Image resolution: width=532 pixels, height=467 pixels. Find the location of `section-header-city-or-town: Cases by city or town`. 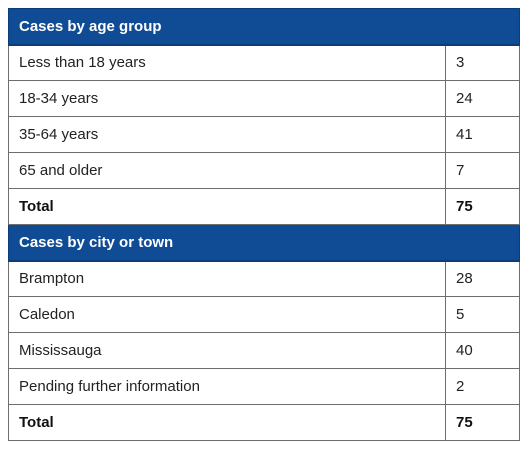

section-header-city-or-town: Cases by city or town is located at coordinates (264, 243).